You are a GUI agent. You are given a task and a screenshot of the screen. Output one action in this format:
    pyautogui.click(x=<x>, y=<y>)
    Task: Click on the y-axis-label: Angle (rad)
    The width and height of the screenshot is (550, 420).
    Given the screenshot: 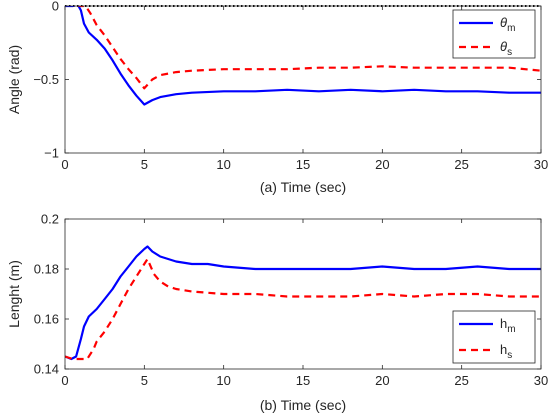 What is the action you would take?
    pyautogui.click(x=14, y=79)
    